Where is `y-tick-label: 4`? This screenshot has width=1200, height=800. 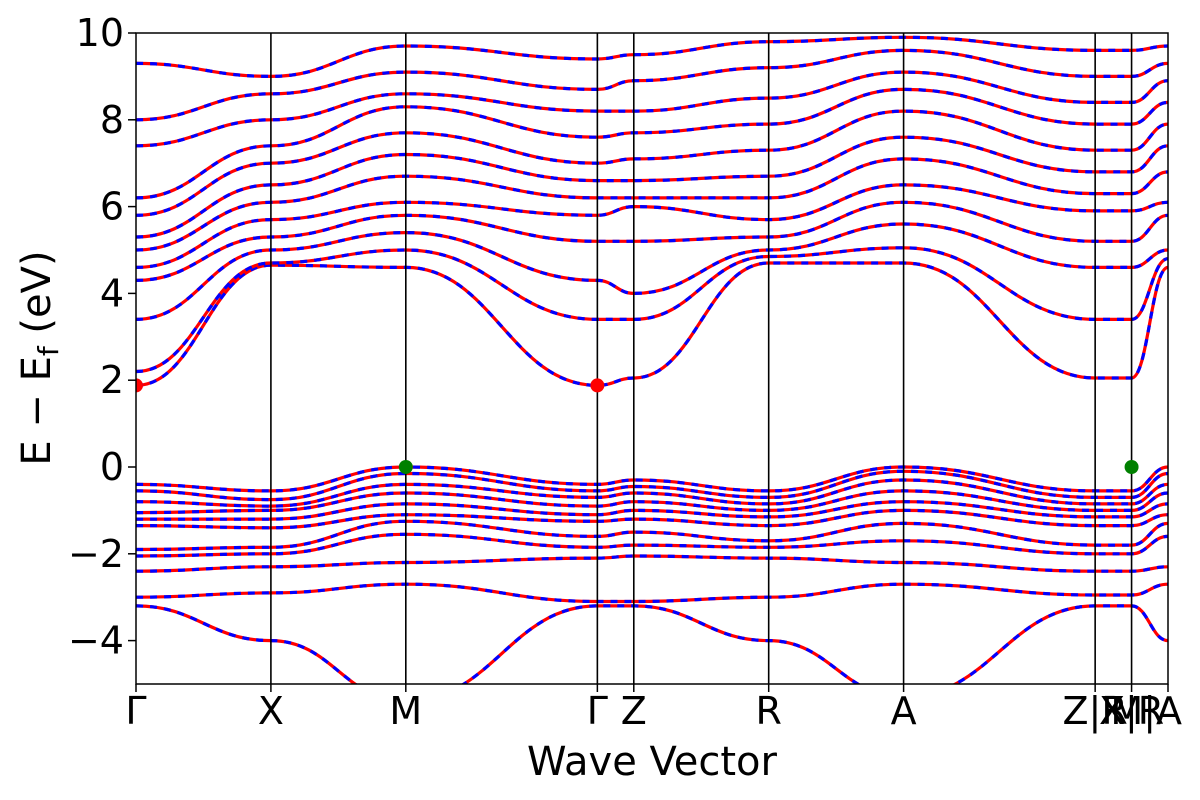
y-tick-label: 4 is located at coordinates (112, 293).